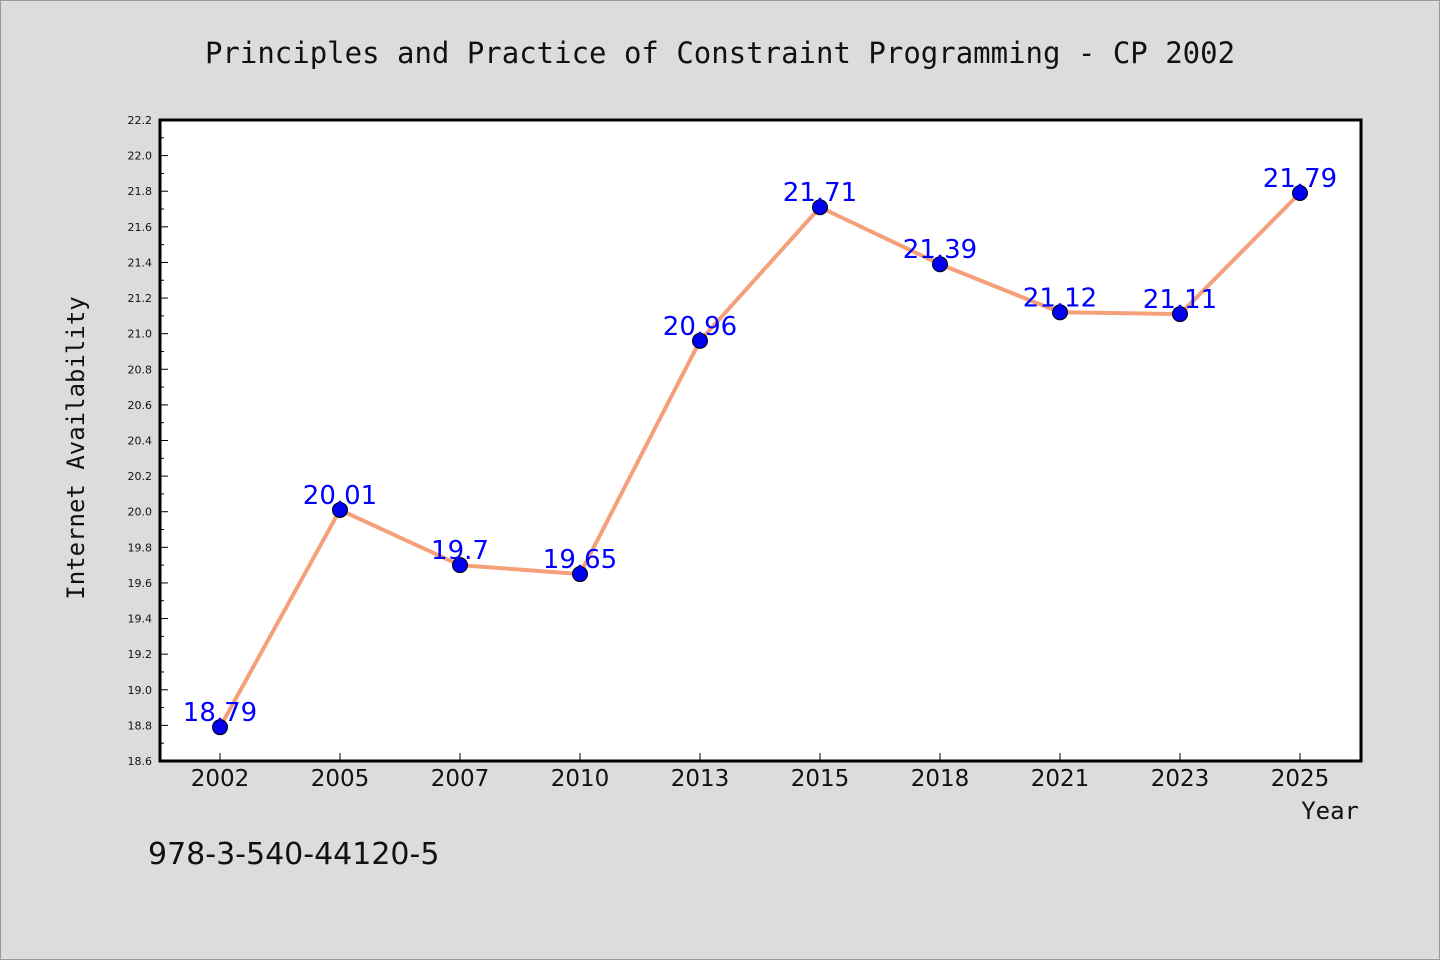  I want to click on data-point-label: 18.79, so click(220, 713).